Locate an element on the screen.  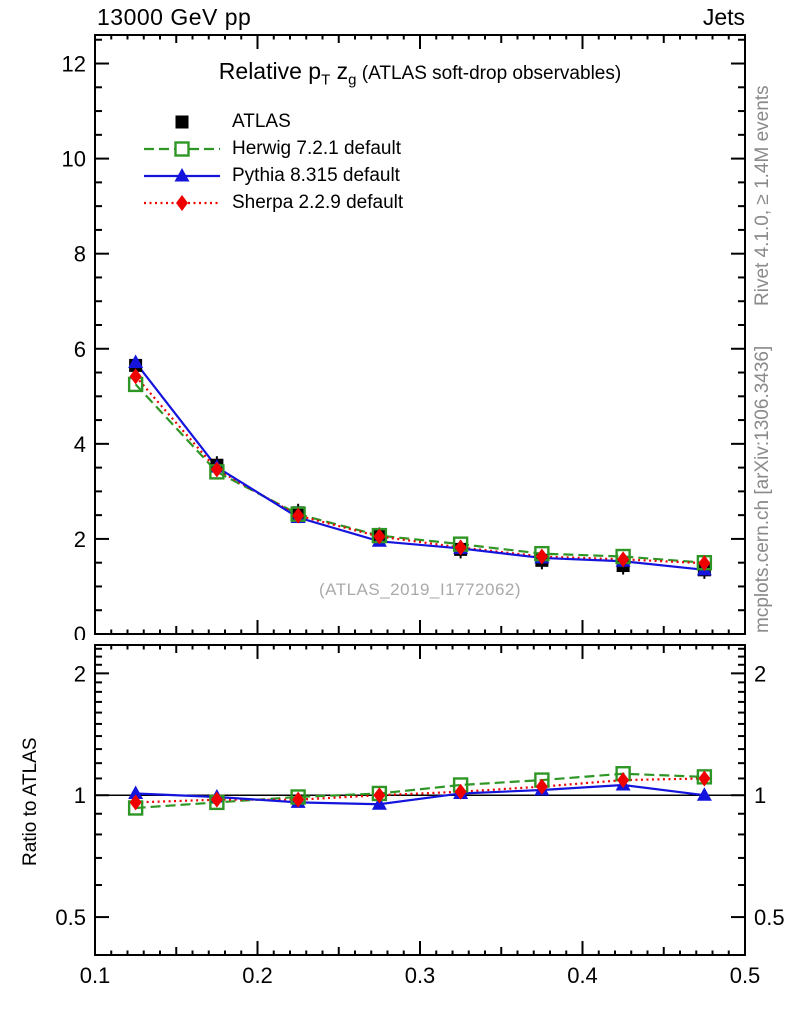
legend-item-atlas: ATLAS is located at coordinates (272, 121).